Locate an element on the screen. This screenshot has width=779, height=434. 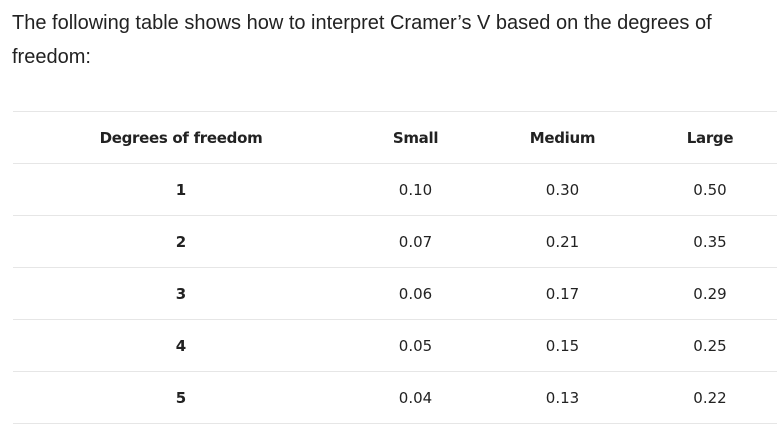
cell-medium: 0.13 is located at coordinates (562, 397).